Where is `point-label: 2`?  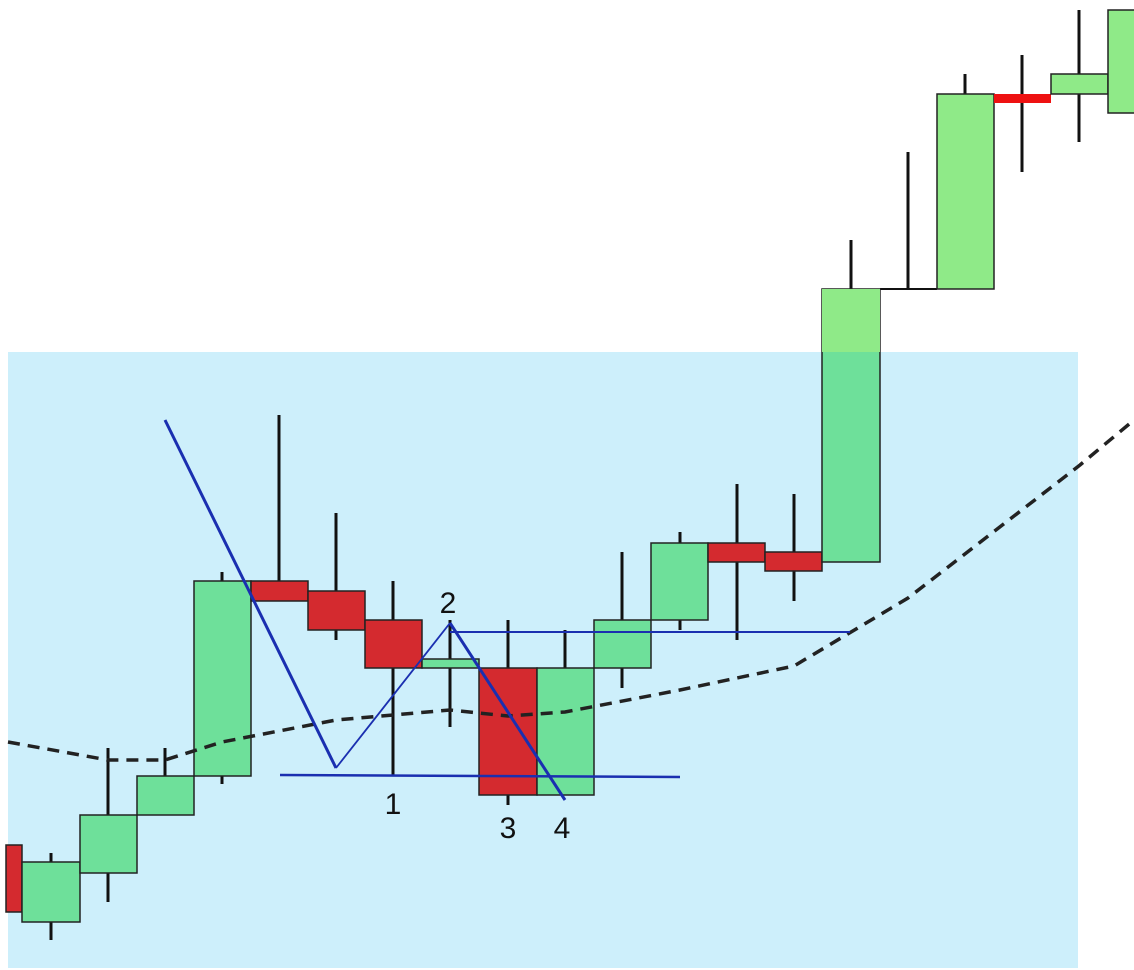
point-label: 2 is located at coordinates (448, 603).